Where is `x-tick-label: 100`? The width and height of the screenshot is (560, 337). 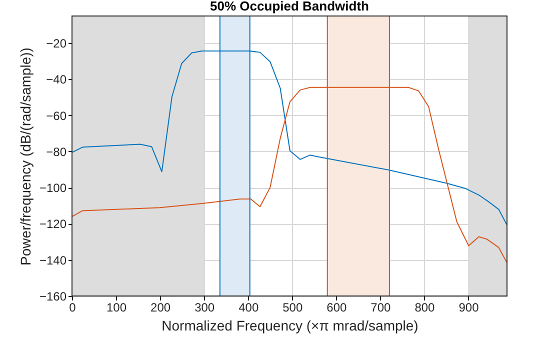 x-tick-label: 100 is located at coordinates (116, 307).